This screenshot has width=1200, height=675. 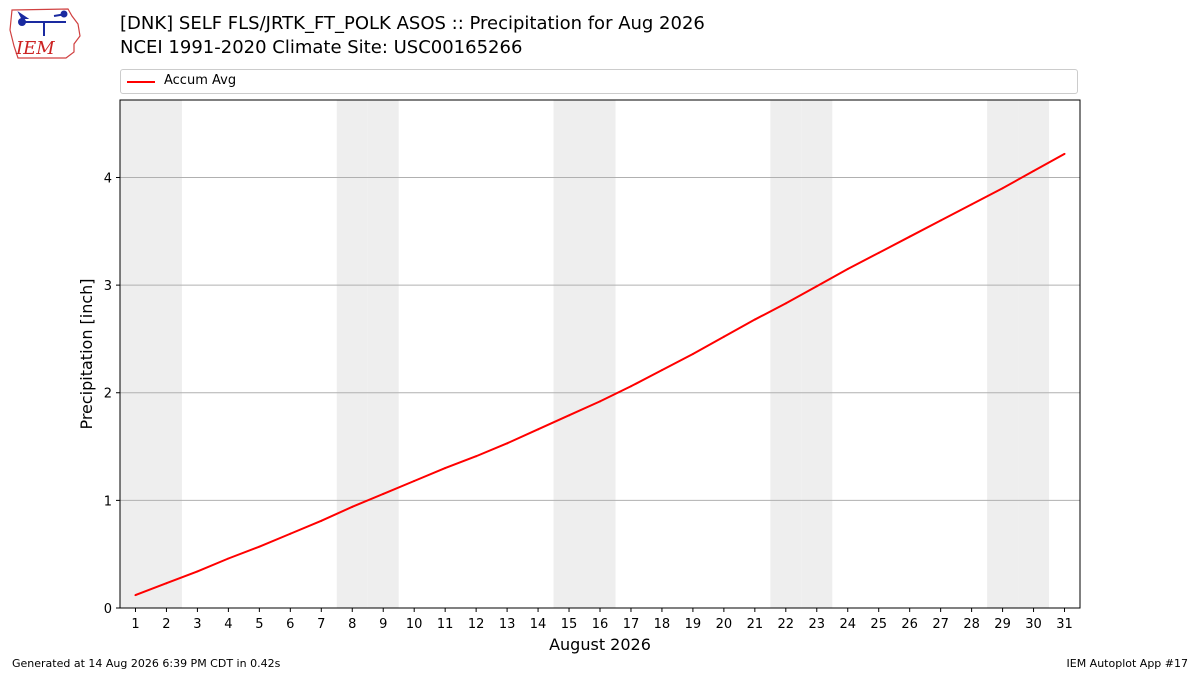 What do you see at coordinates (755, 624) in the screenshot?
I see `x-tick-label: 21` at bounding box center [755, 624].